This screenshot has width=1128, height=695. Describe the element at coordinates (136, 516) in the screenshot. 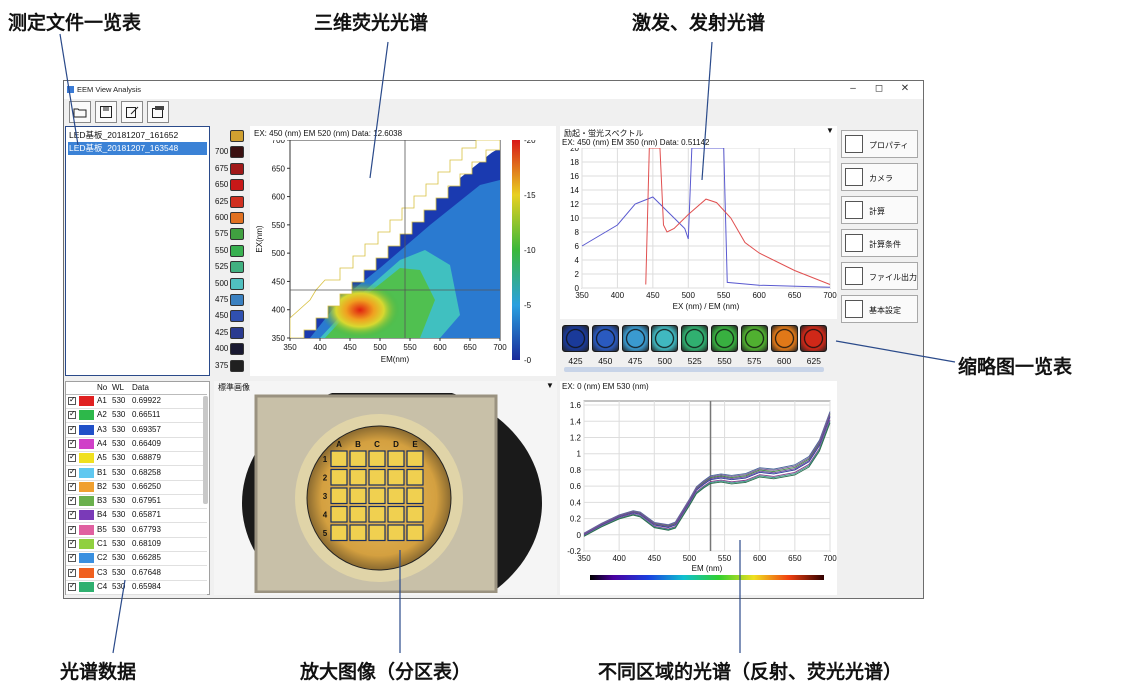

I see `table-row: B4 530 0.65871` at that location.